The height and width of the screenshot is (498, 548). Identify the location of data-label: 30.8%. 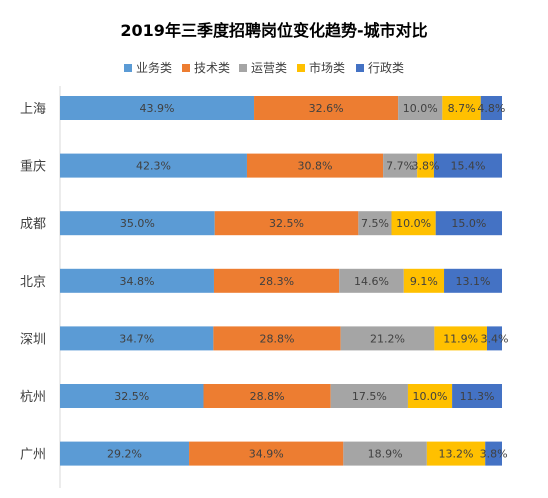
(315, 166).